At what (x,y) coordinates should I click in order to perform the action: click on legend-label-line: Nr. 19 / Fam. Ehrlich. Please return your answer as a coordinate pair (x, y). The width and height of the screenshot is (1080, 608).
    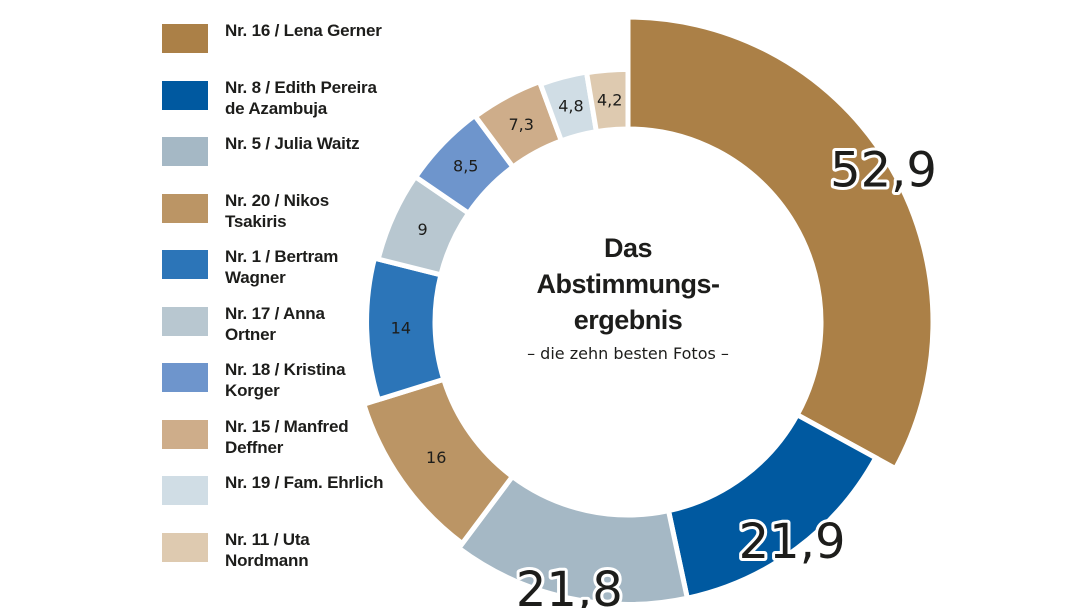
    Looking at the image, I should click on (304, 482).